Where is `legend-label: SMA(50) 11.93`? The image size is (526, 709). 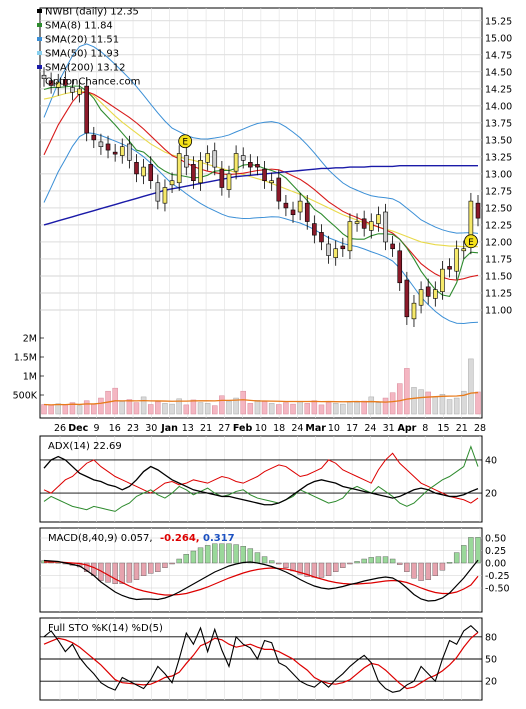 legend-label: SMA(50) 11.93 is located at coordinates (82, 54).